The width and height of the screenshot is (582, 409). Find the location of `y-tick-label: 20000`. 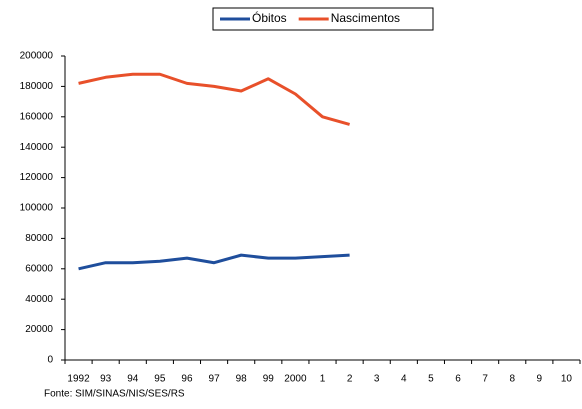

y-tick-label: 20000 is located at coordinates (39, 329).